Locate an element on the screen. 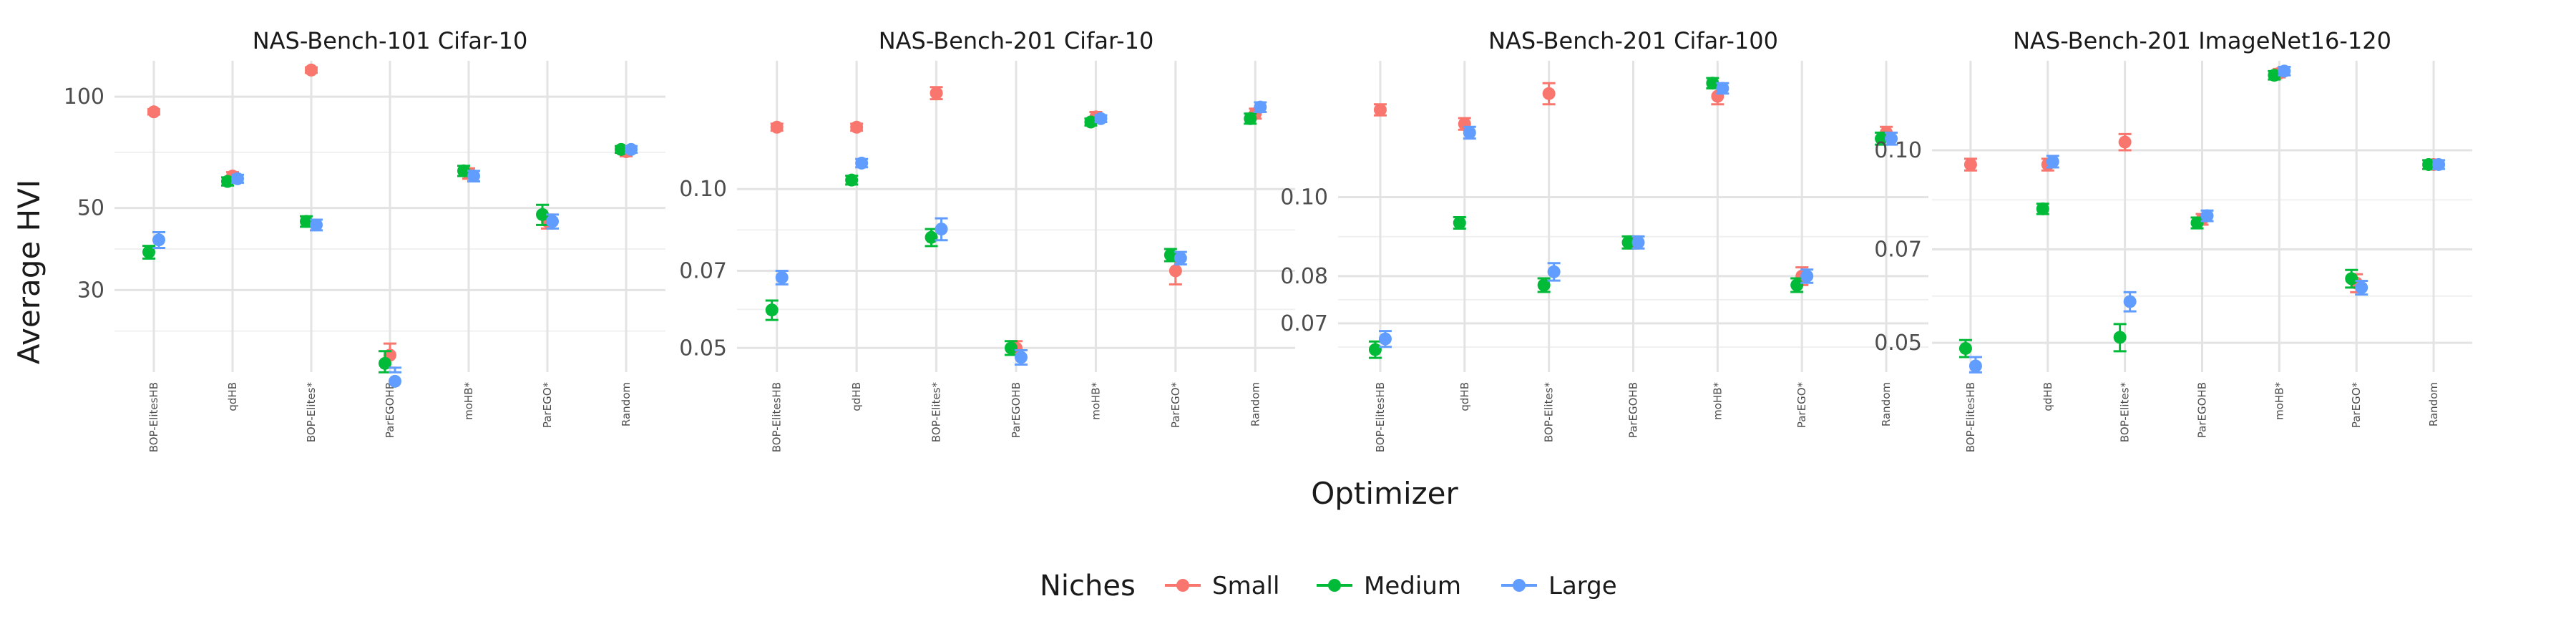 The height and width of the screenshot is (644, 2576). legend-label: Small is located at coordinates (1245, 586).